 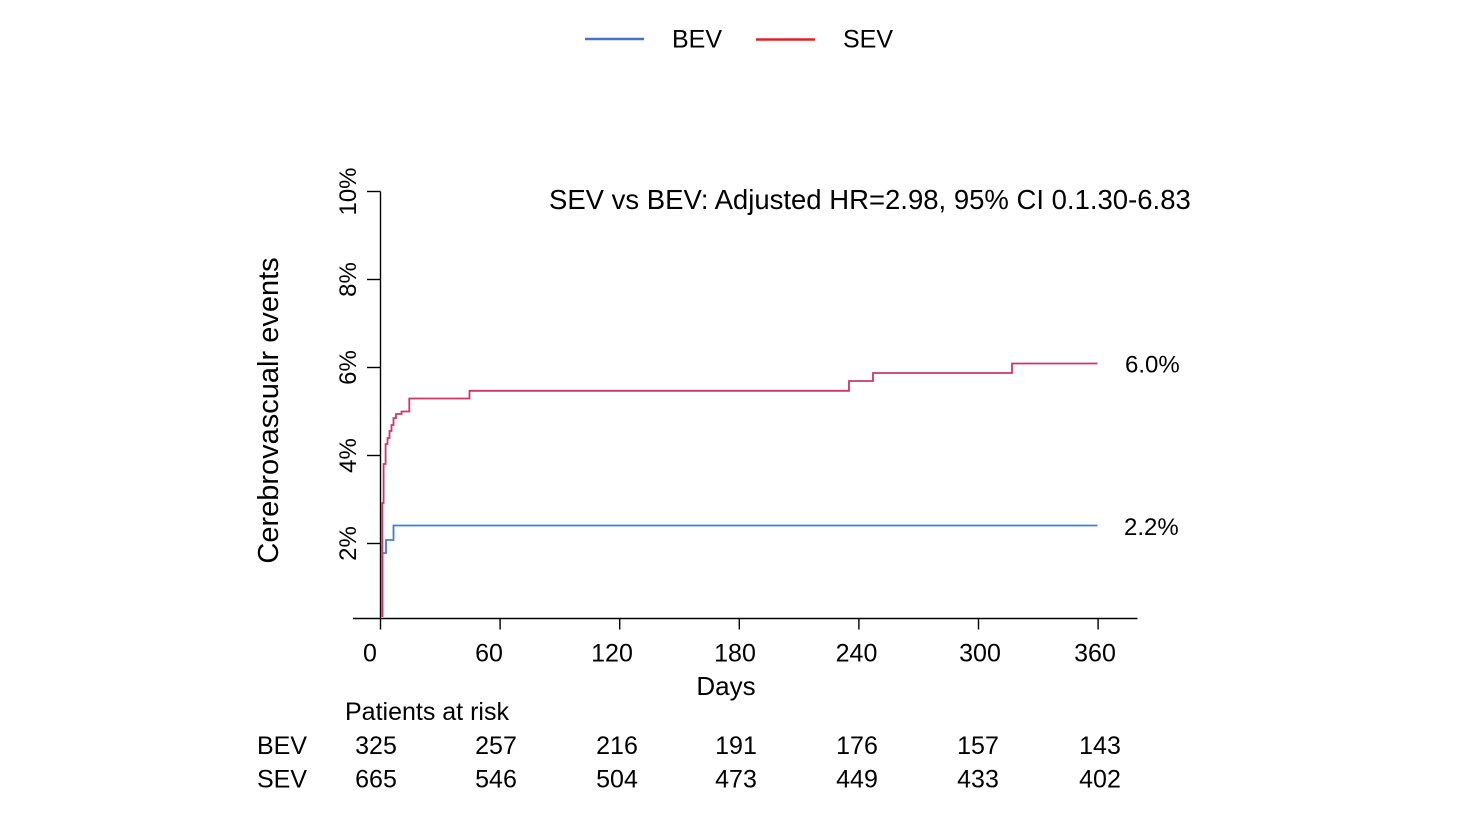 What do you see at coordinates (736, 780) in the screenshot?
I see `svg-text: 473` at bounding box center [736, 780].